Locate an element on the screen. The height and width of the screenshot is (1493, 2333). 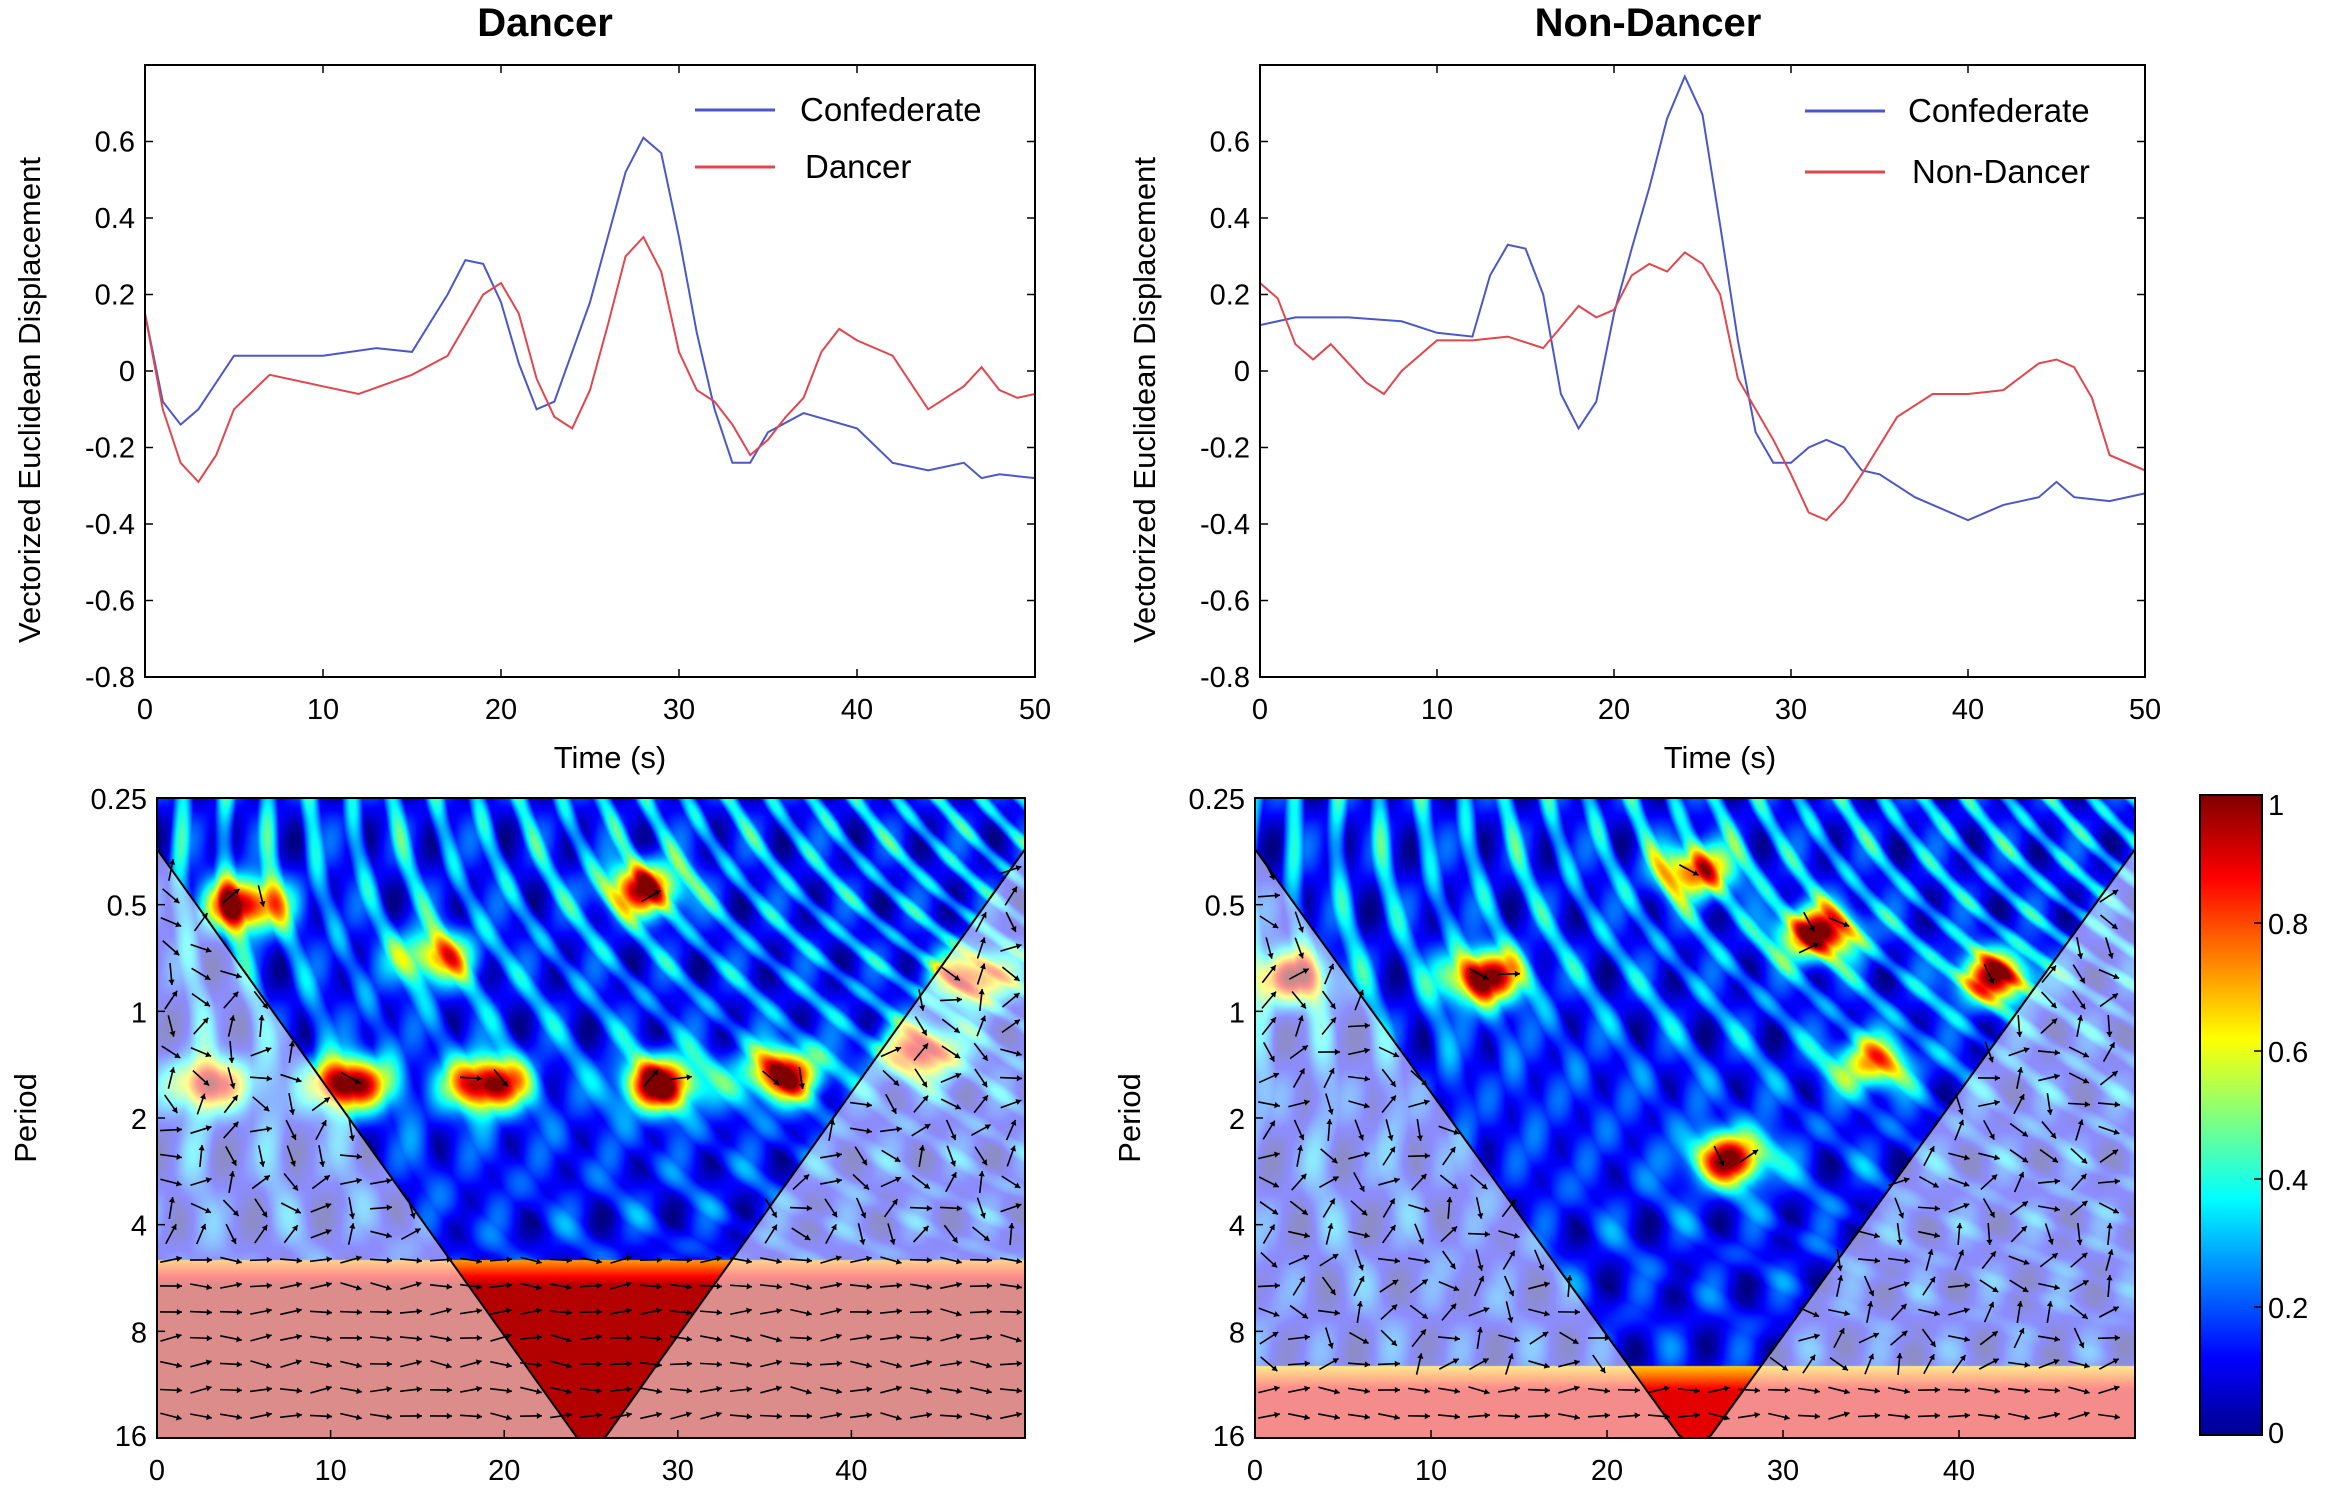
colorbar: 1 0.8 0.6 0.4 0.2 0 is located at coordinates (2253, 1120).